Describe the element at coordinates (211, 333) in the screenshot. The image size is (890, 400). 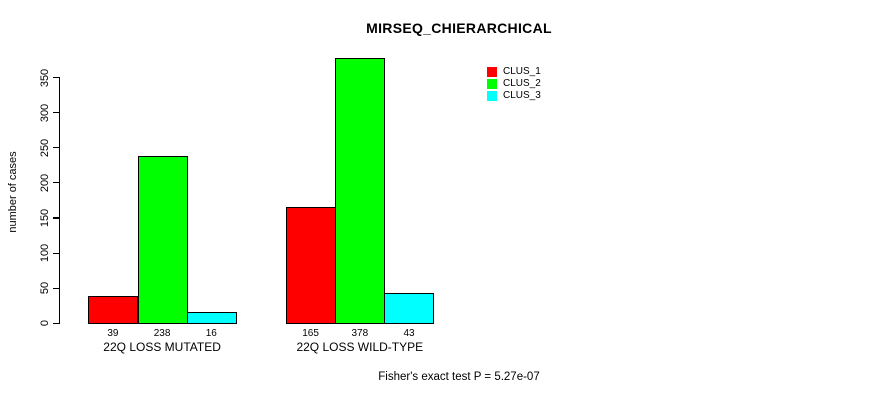
I see `bar-value-label: 16` at that location.